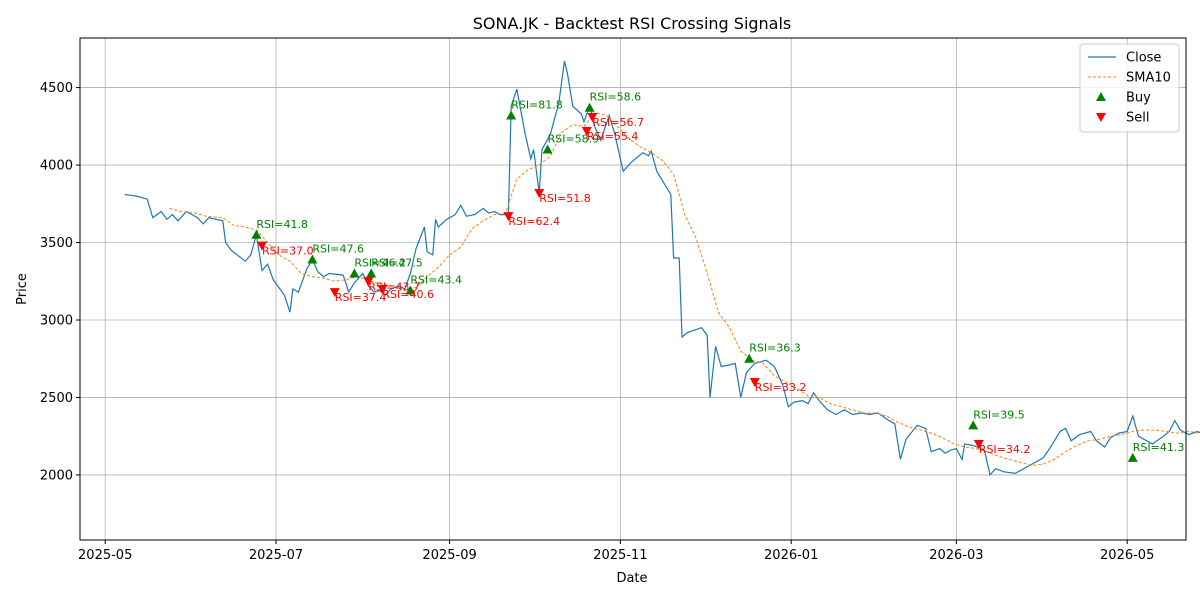 The image size is (1200, 600). What do you see at coordinates (1127, 555) in the screenshot?
I see `x-tick-label: 2026-05` at bounding box center [1127, 555].